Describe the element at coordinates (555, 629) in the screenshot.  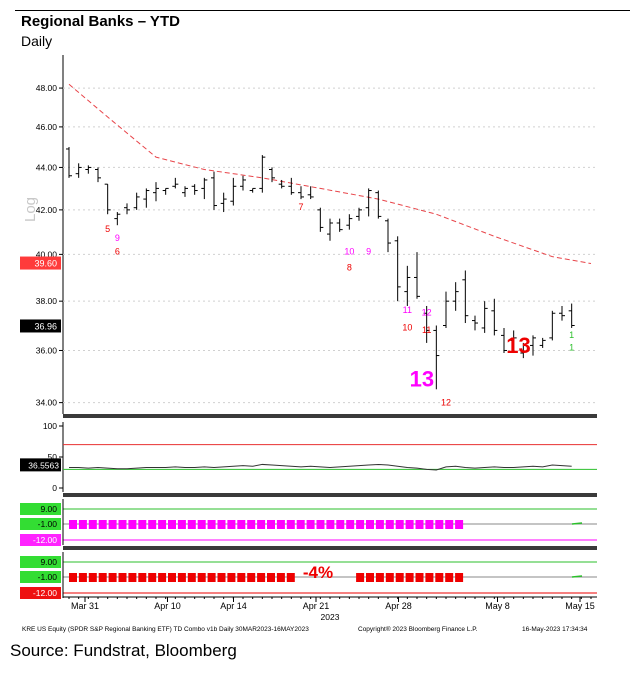
I see `footer-timestamp: 16-May-2023 17:34:34` at that location.